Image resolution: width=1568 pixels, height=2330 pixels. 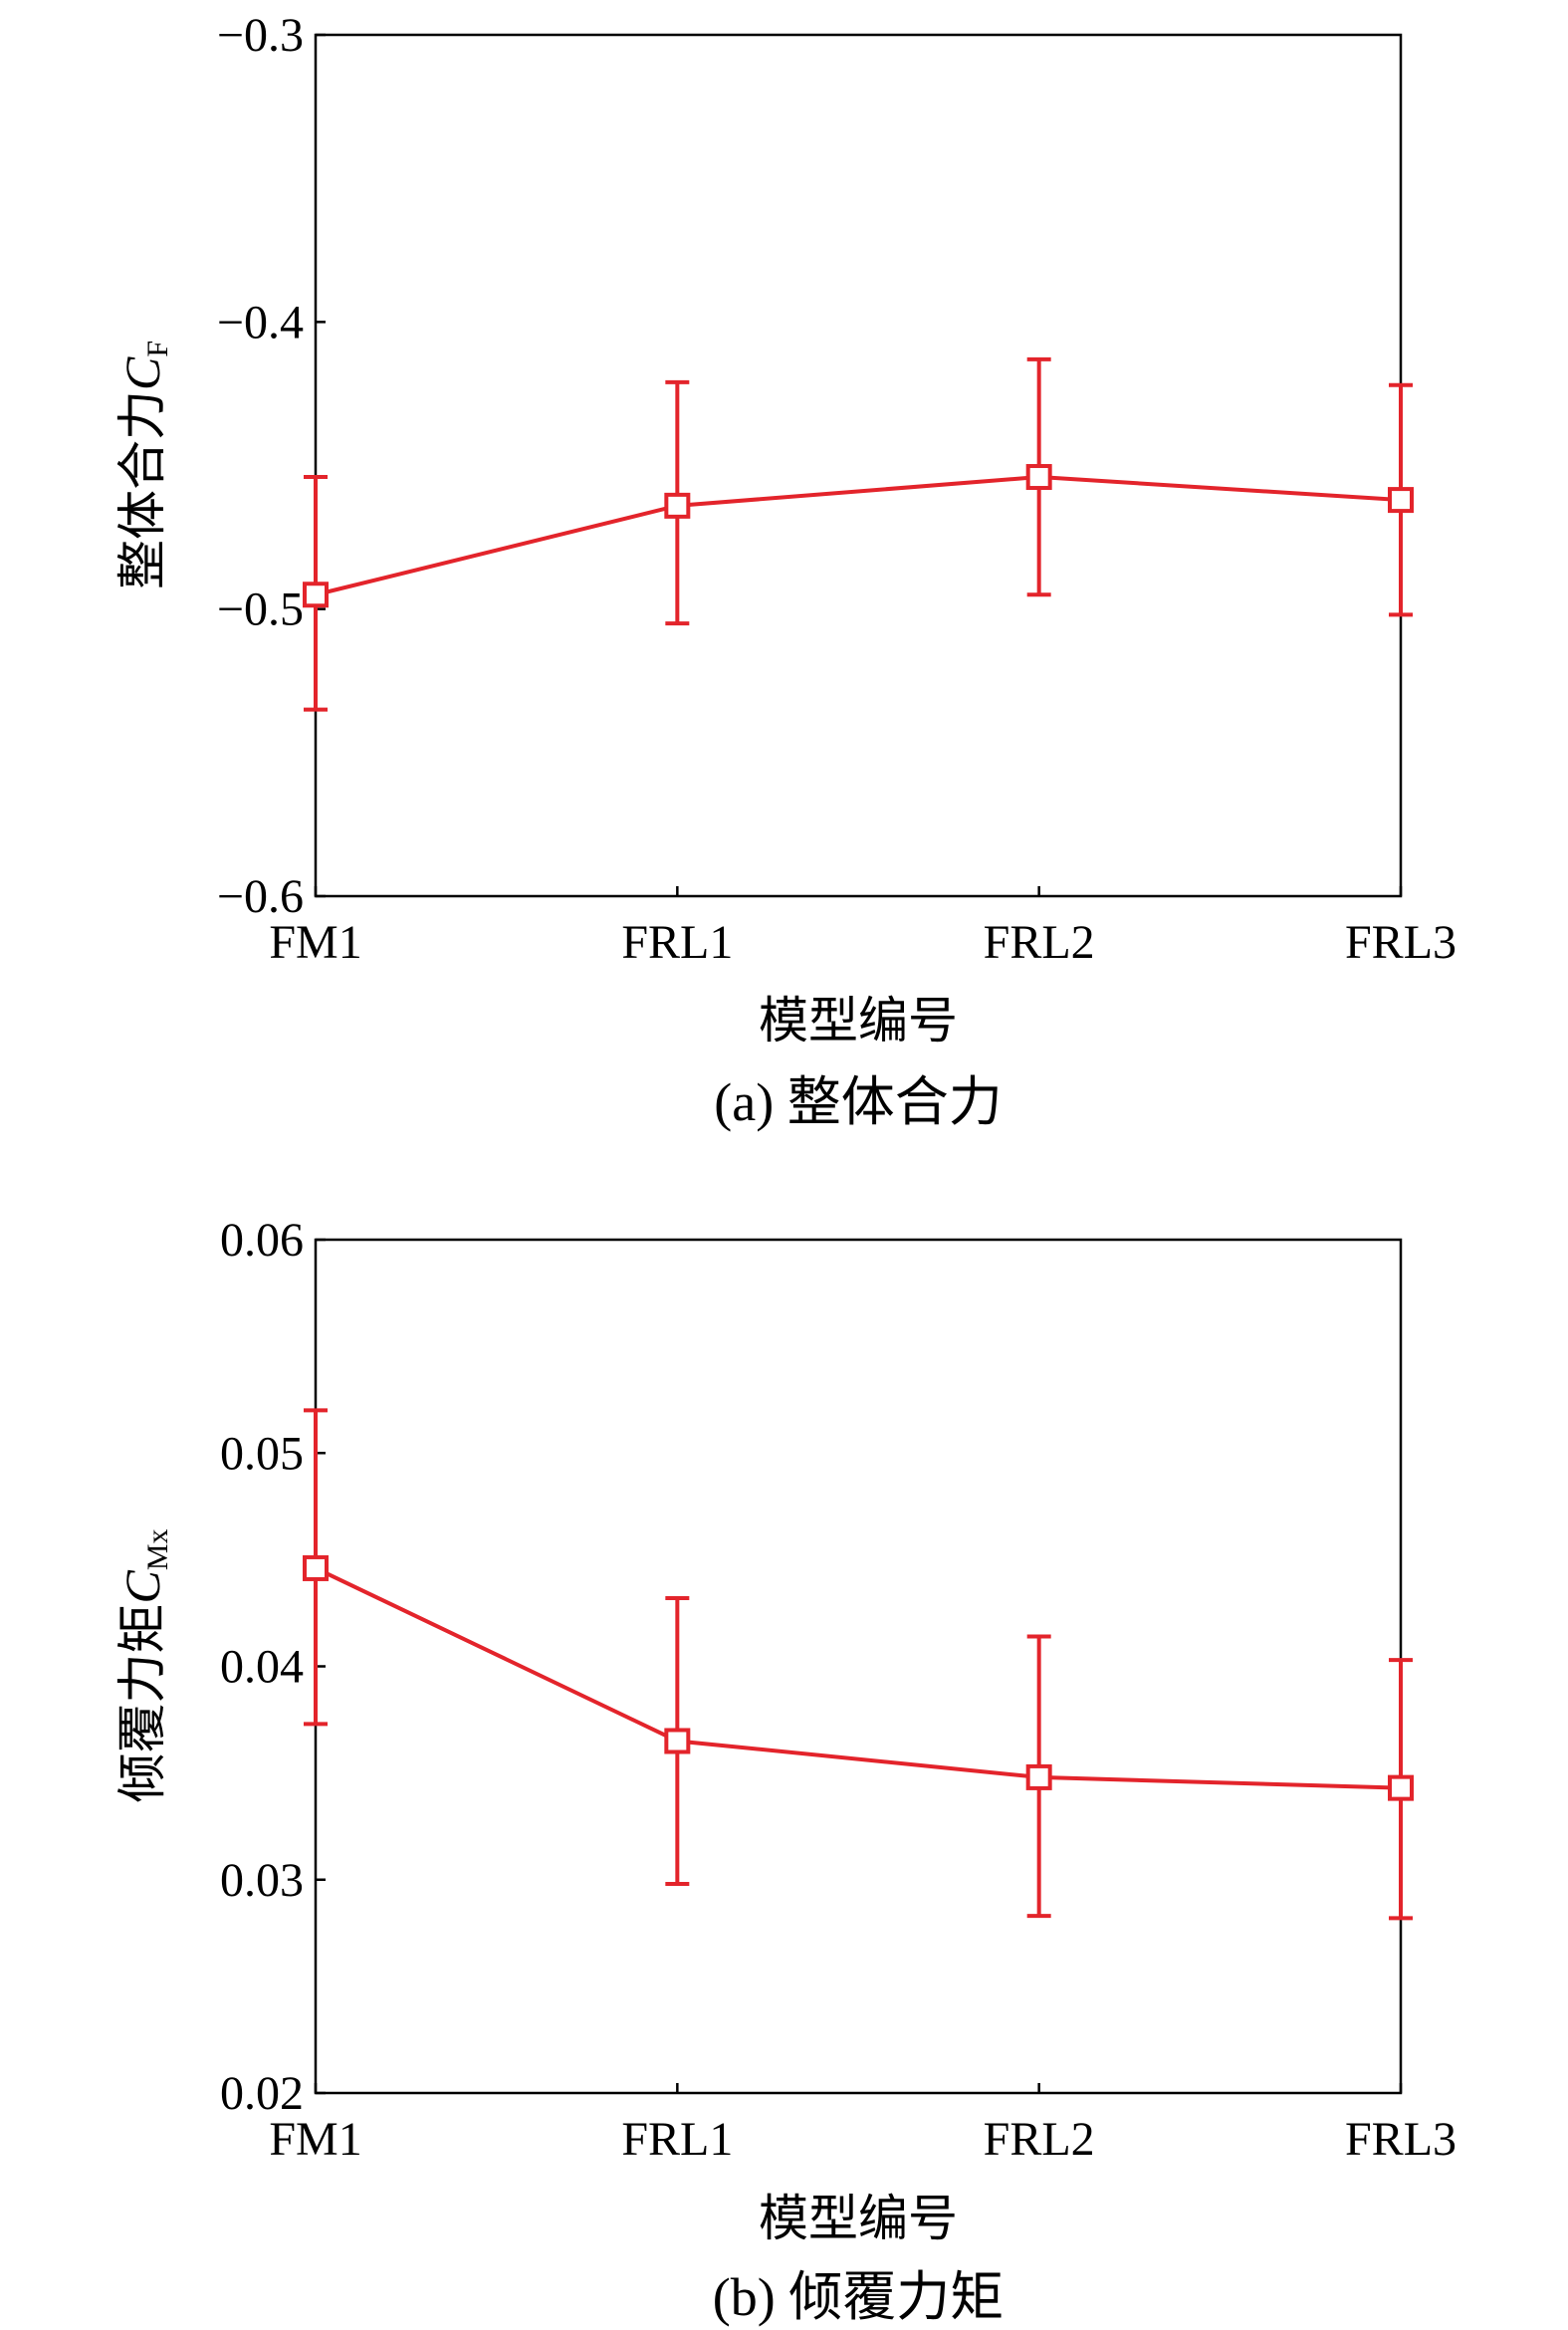 I want to click on y-ticks: −0.6 −0.5 −0.4 −0.3, so click(x=272, y=466).